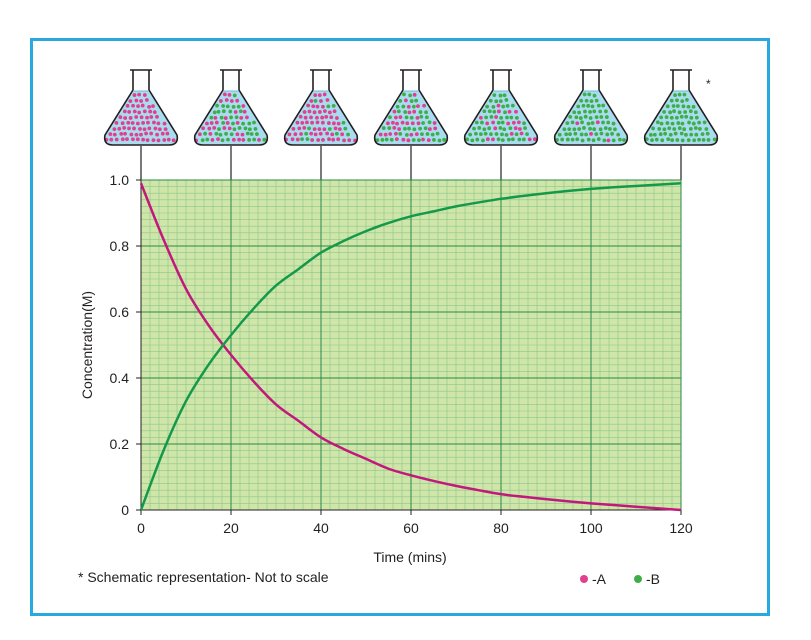  Describe the element at coordinates (87, 345) in the screenshot. I see `y-axis-label: Concentration(M)` at that location.